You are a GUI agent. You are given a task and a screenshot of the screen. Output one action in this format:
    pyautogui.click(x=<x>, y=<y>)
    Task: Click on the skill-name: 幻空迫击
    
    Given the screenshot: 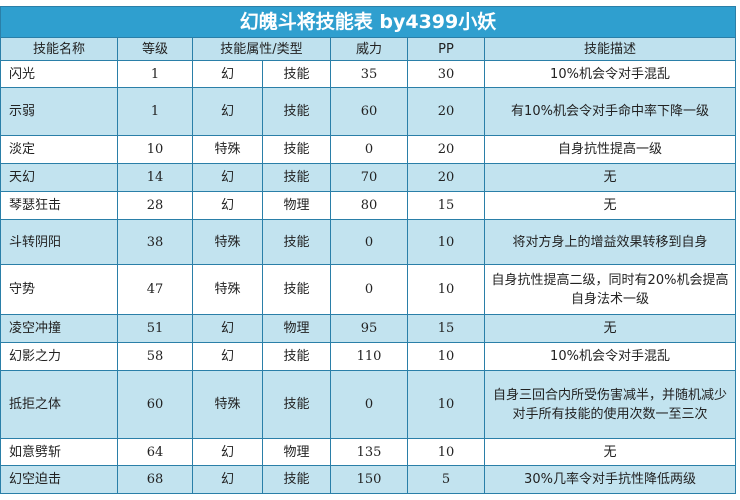 What is the action you would take?
    pyautogui.click(x=59, y=479)
    